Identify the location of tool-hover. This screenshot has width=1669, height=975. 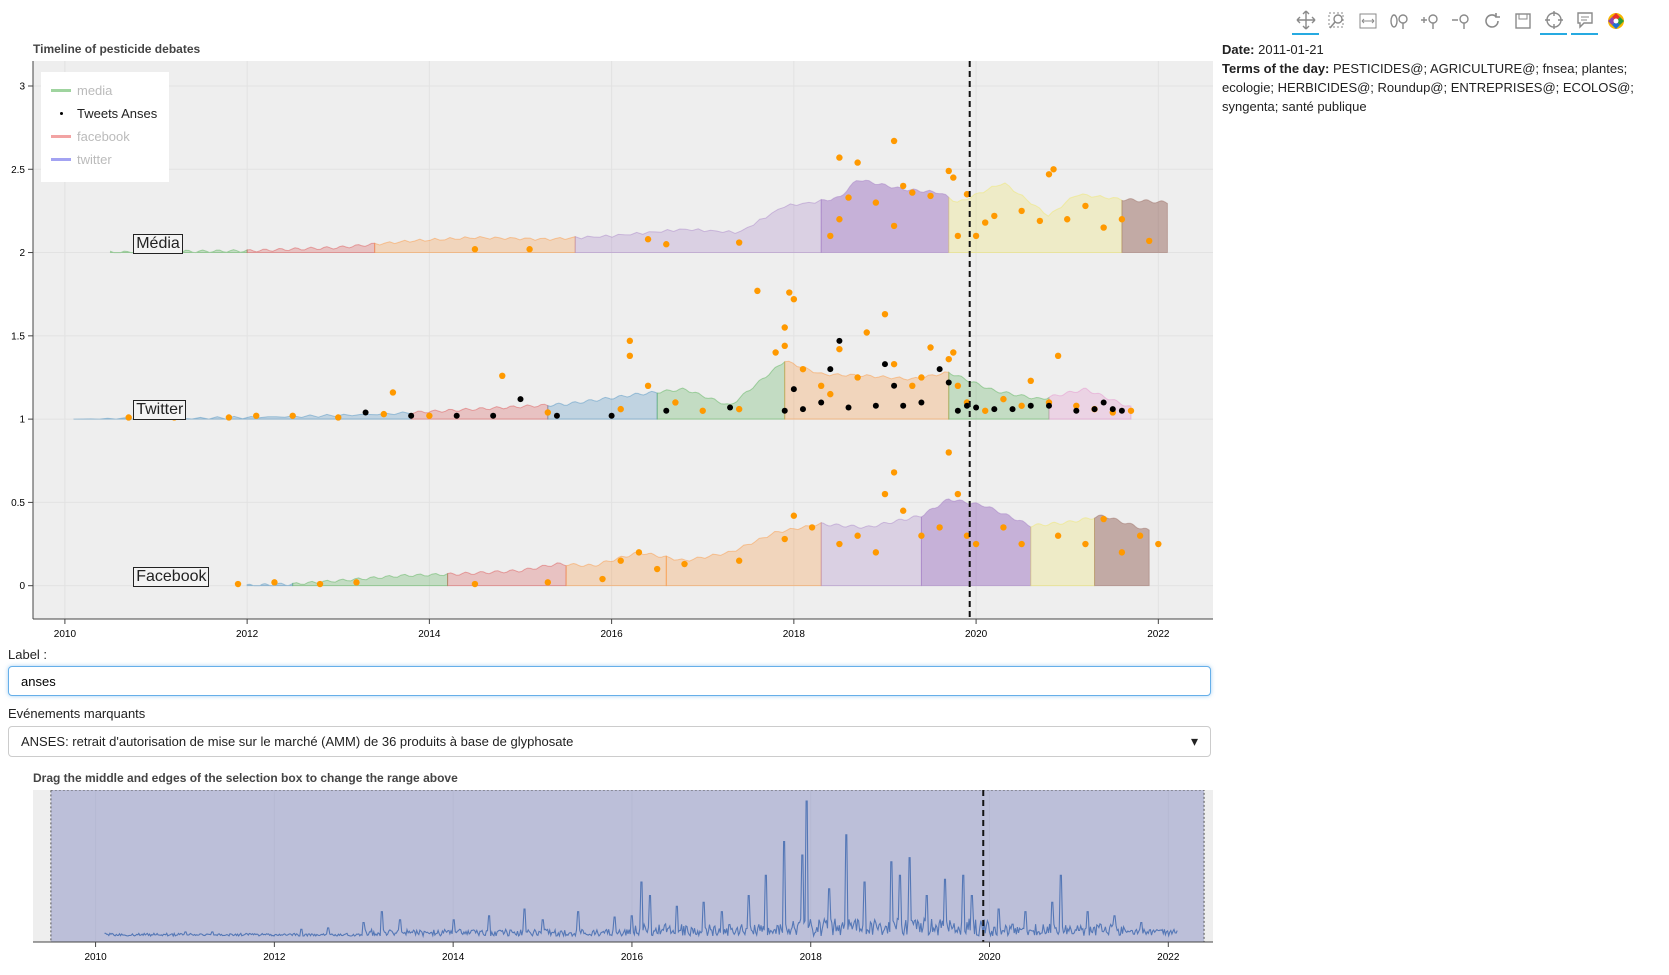
(1584, 21).